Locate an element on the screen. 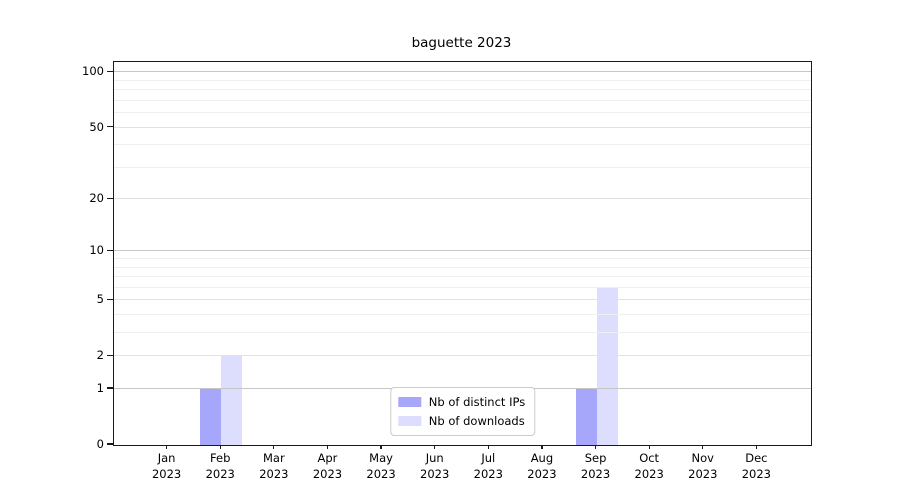  y-tick-label-100: 100 is located at coordinates (93, 71).